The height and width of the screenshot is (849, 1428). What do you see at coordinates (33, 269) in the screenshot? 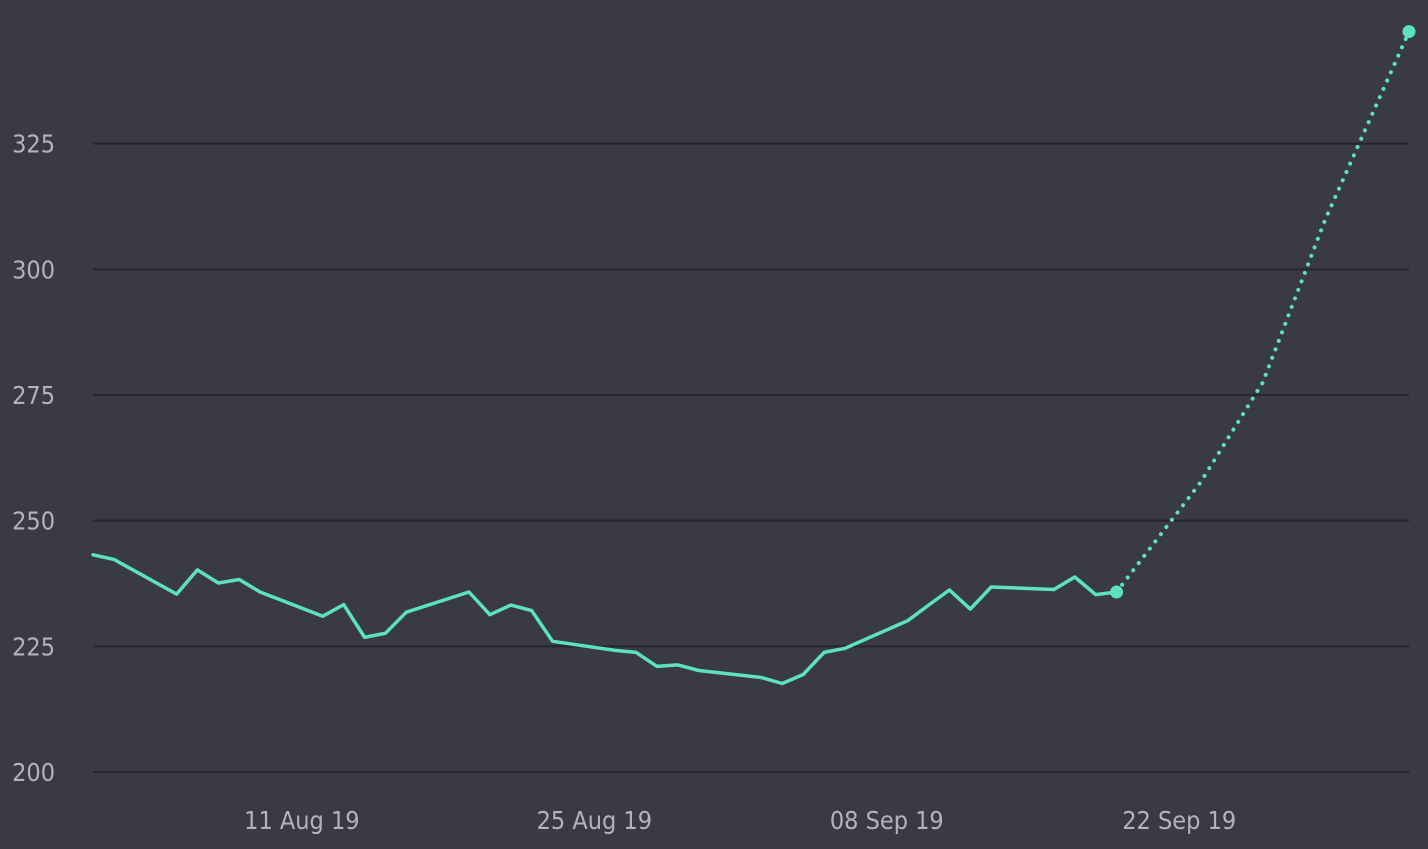
I see `y-tick-label: 300` at bounding box center [33, 269].